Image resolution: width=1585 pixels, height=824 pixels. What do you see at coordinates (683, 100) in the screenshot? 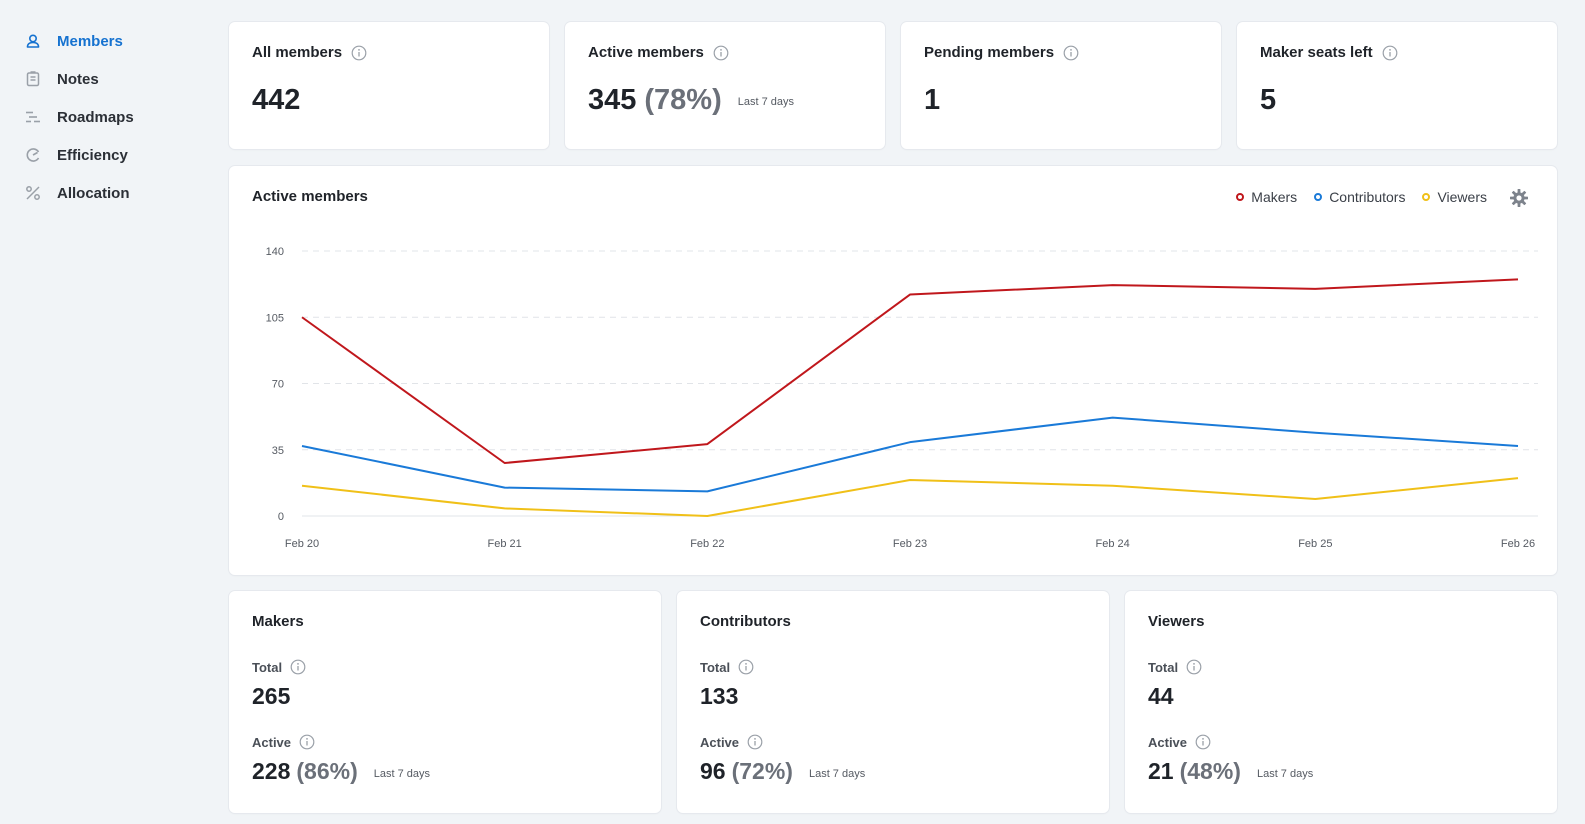
I see `stat-percentage: (78%)` at bounding box center [683, 100].